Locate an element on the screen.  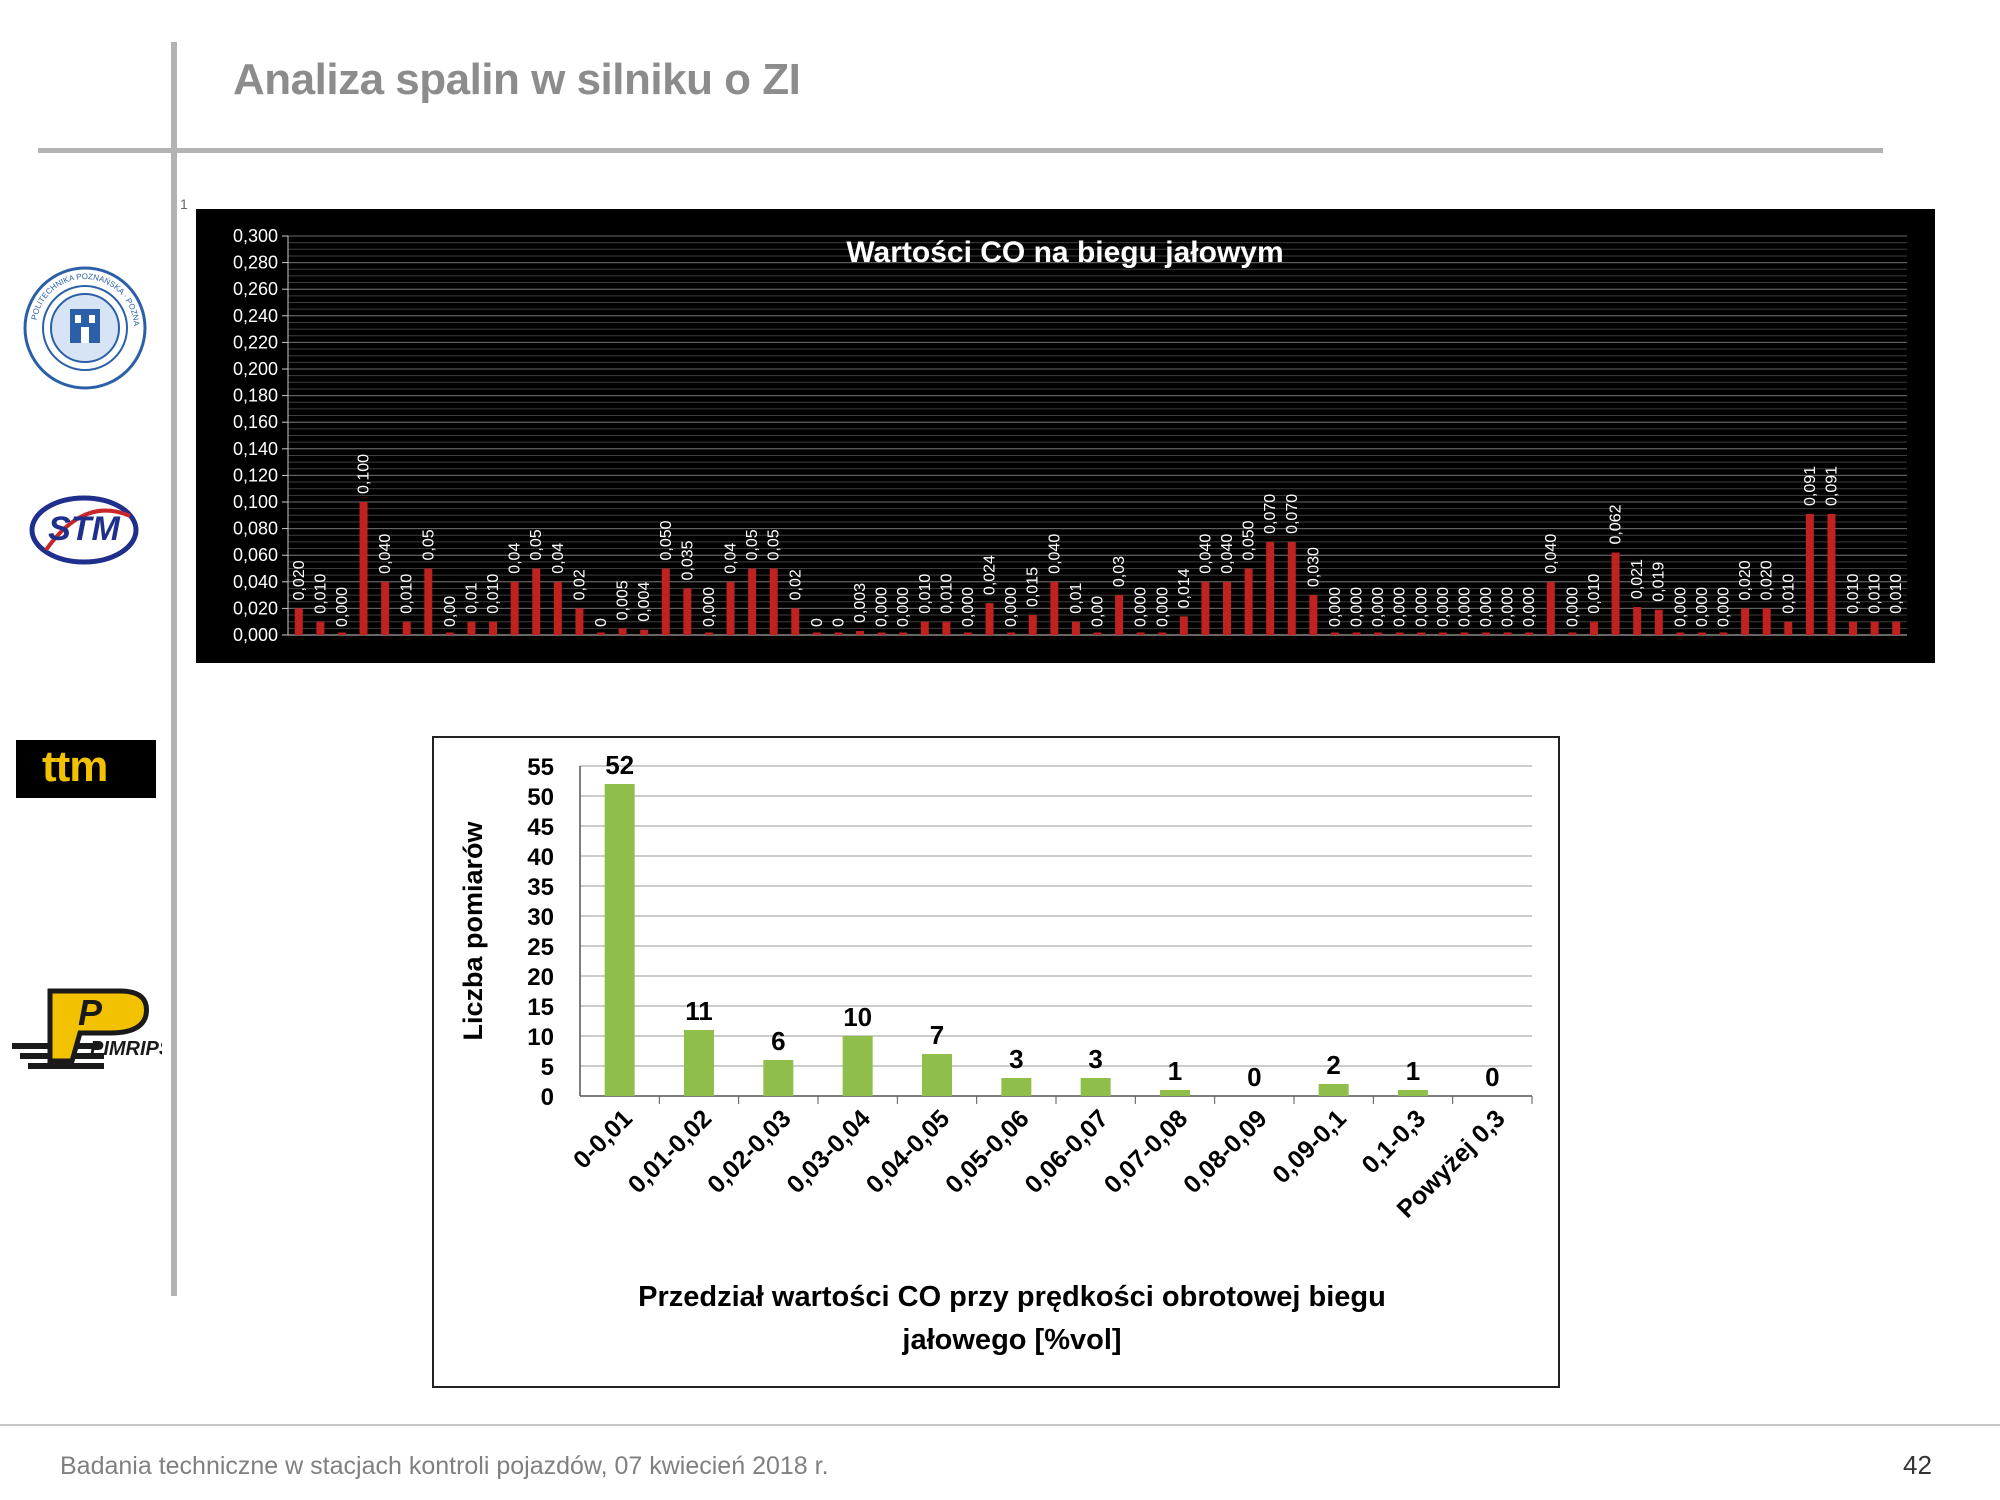
y-tick-label: 0,020 is located at coordinates (255, 608).